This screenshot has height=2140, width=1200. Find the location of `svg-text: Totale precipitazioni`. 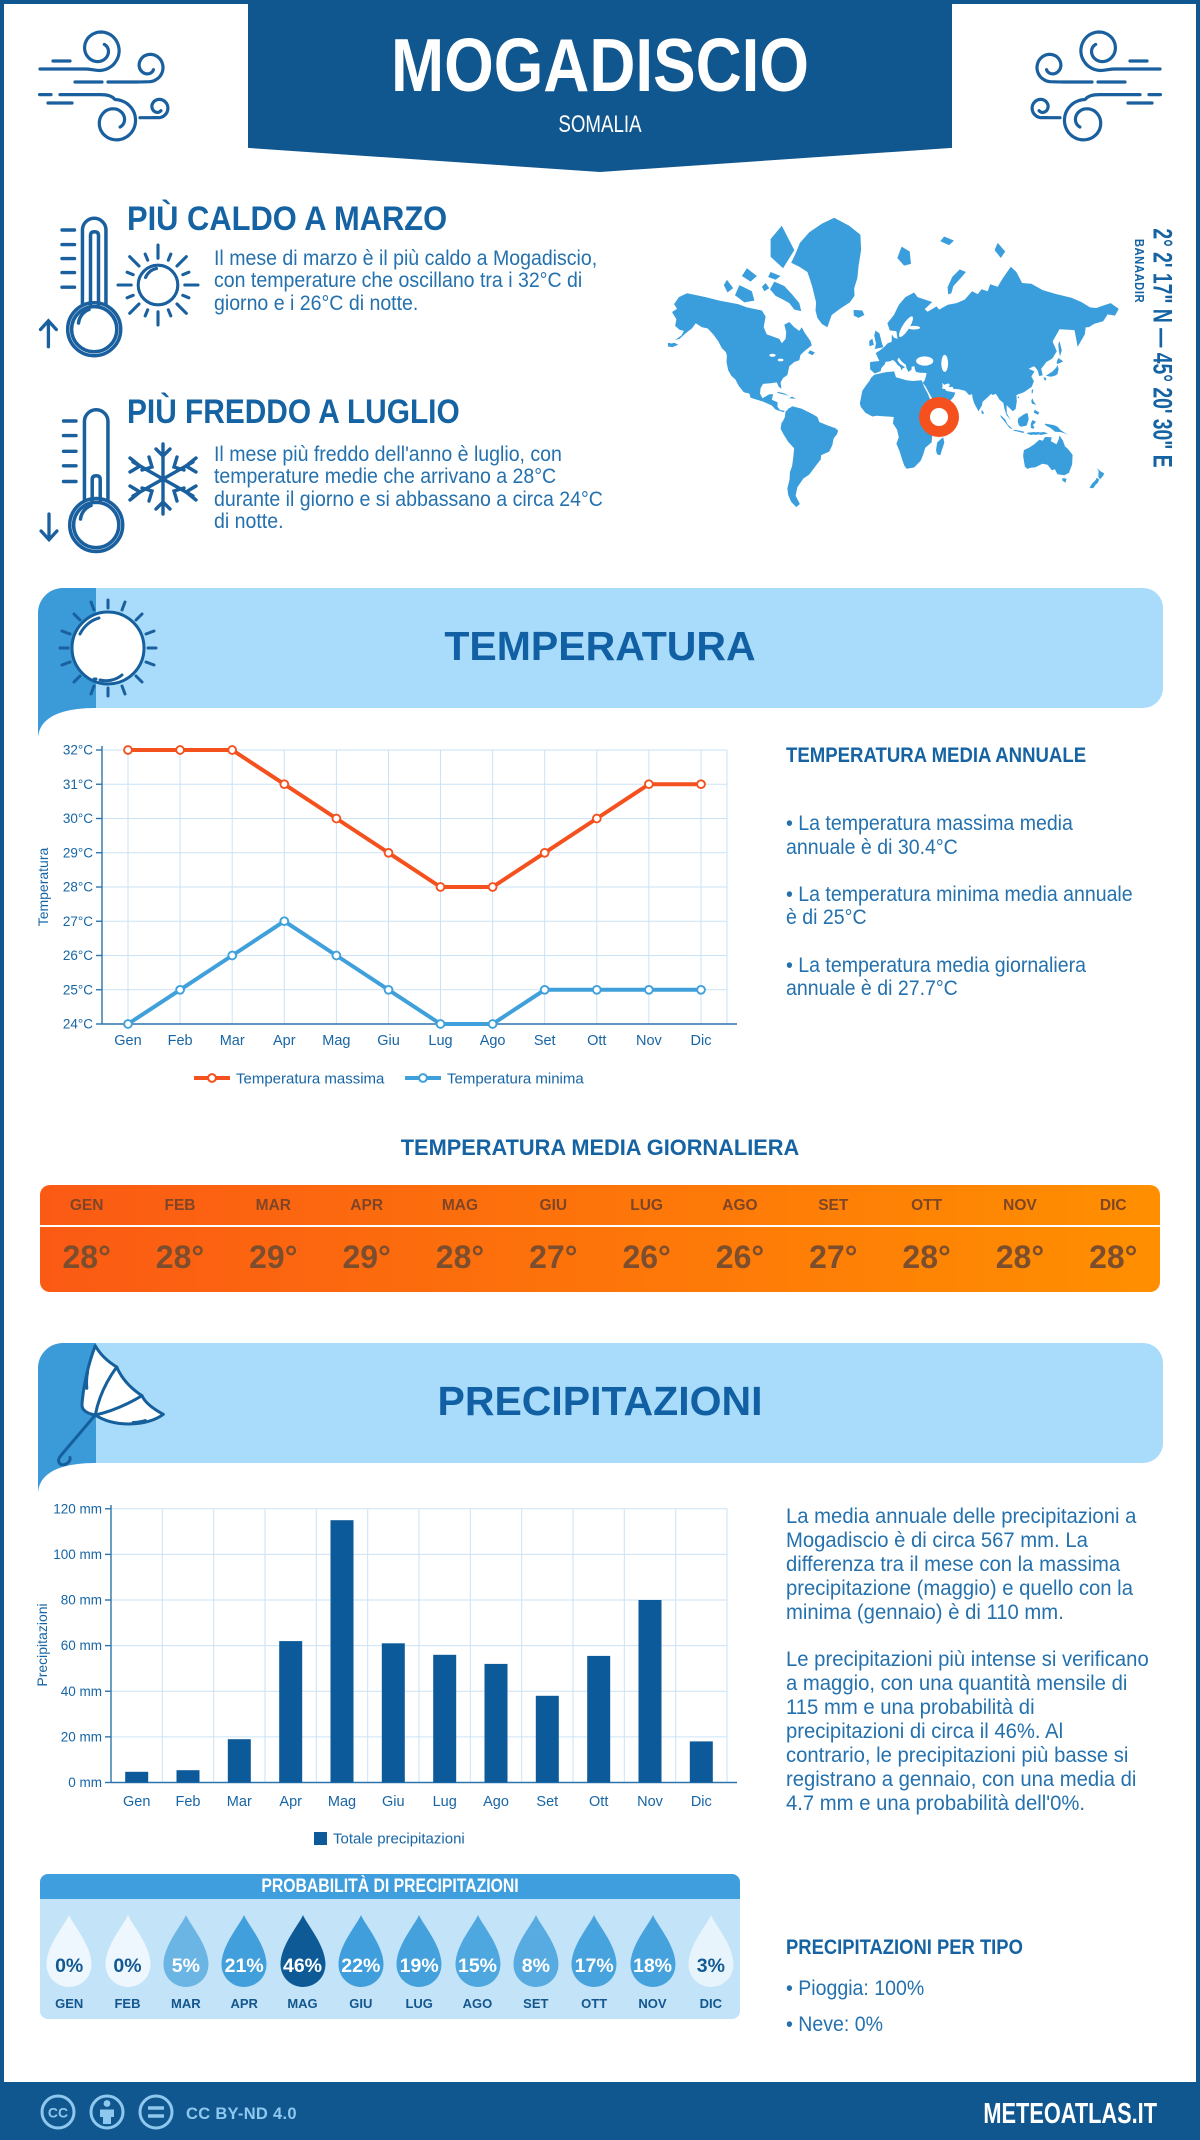

svg-text: Totale precipitazioni is located at coordinates (399, 1839).